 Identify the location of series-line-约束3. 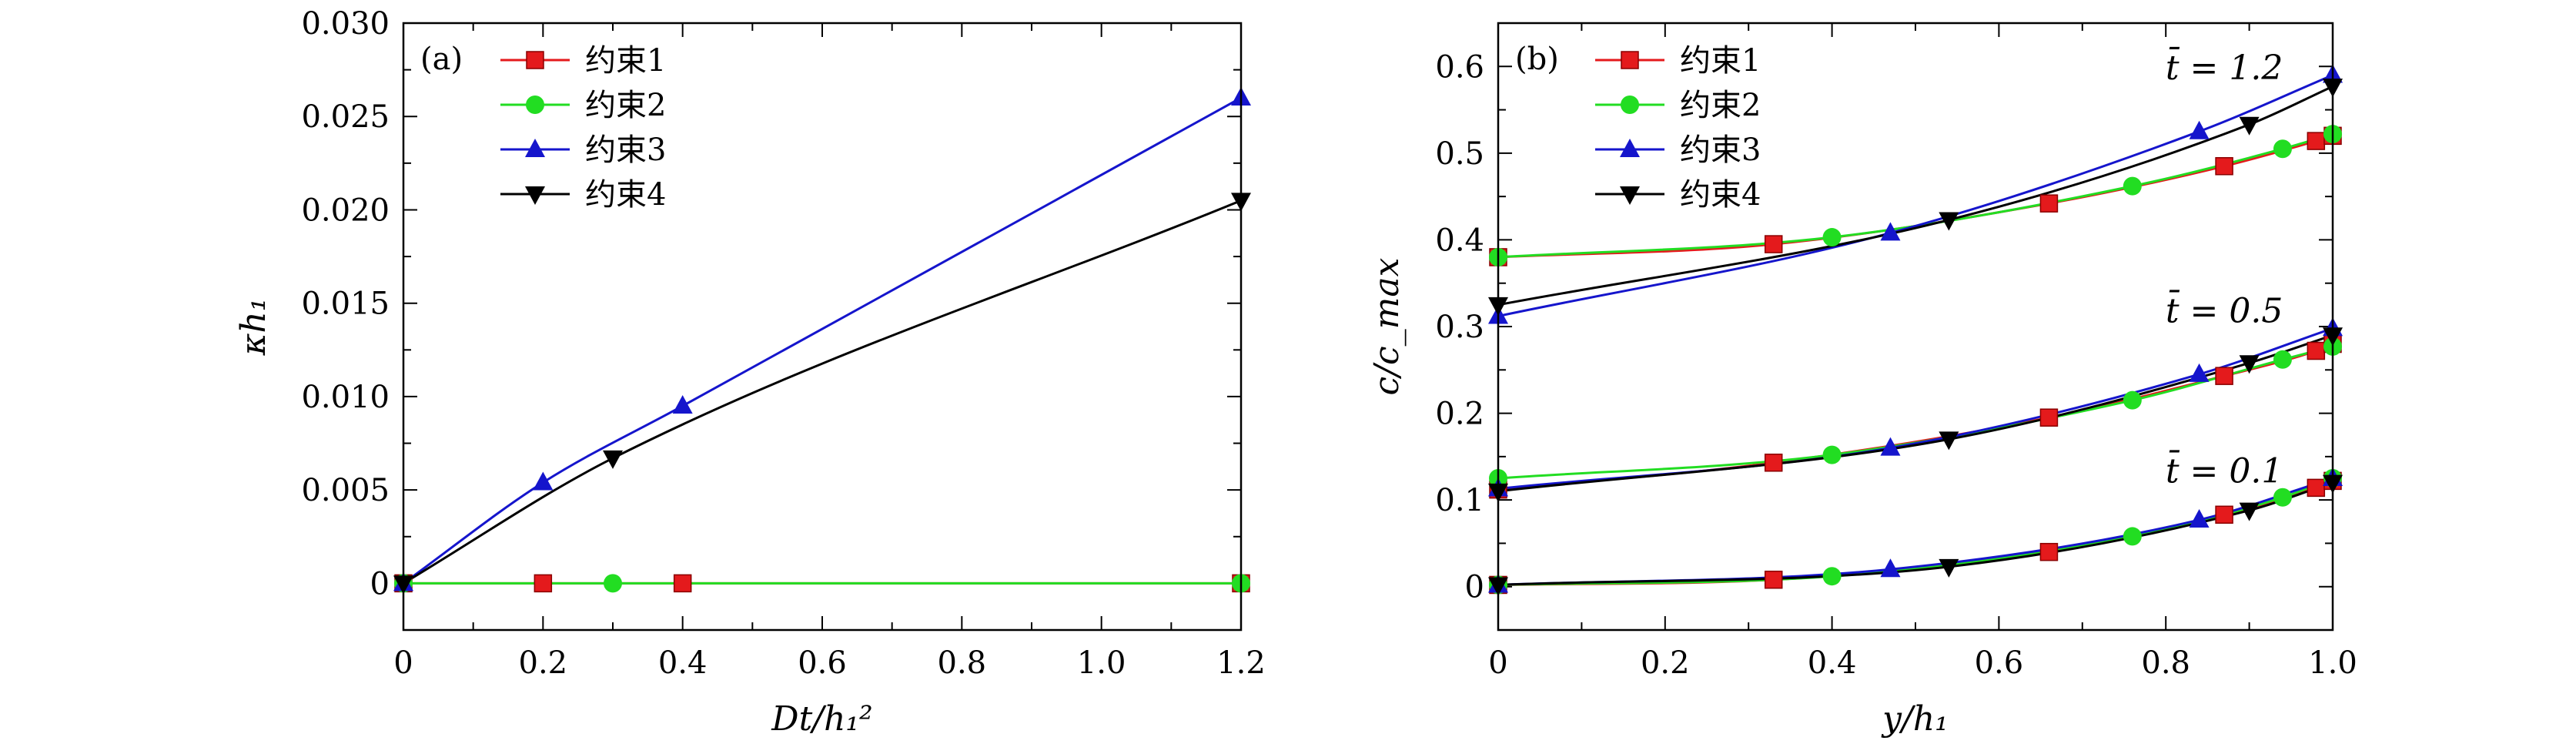
(1916, 195).